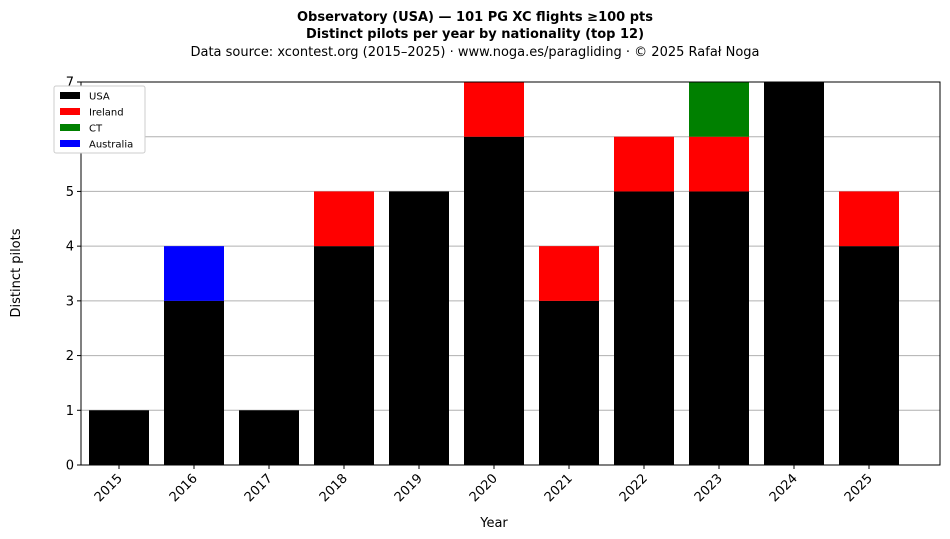 The image size is (950, 539). I want to click on bar-australia-2016, so click(194, 273).